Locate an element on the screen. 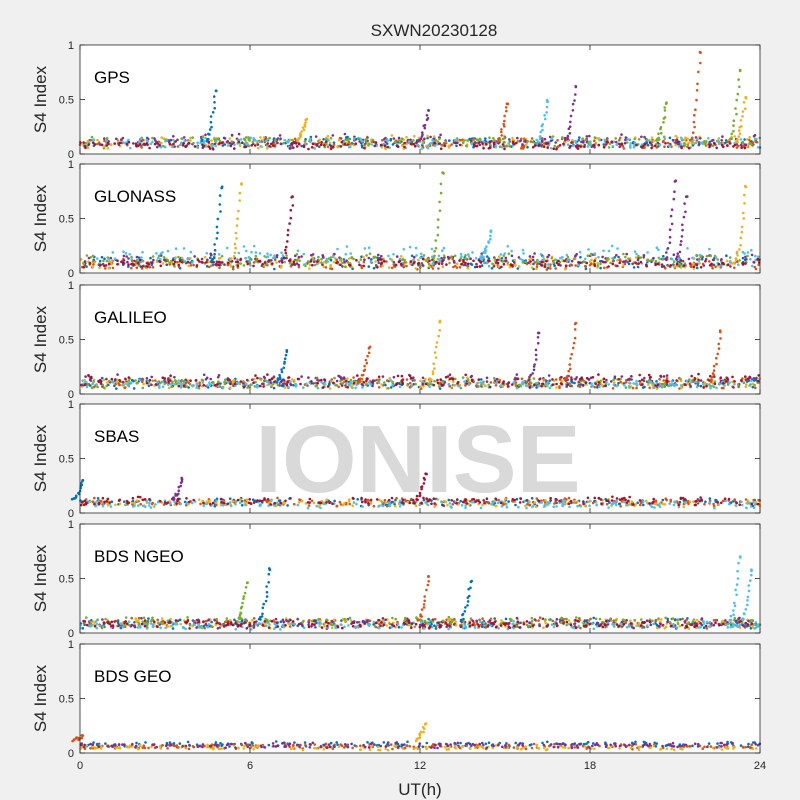 Image resolution: width=800 pixels, height=800 pixels. plot-area is located at coordinates (420, 99).